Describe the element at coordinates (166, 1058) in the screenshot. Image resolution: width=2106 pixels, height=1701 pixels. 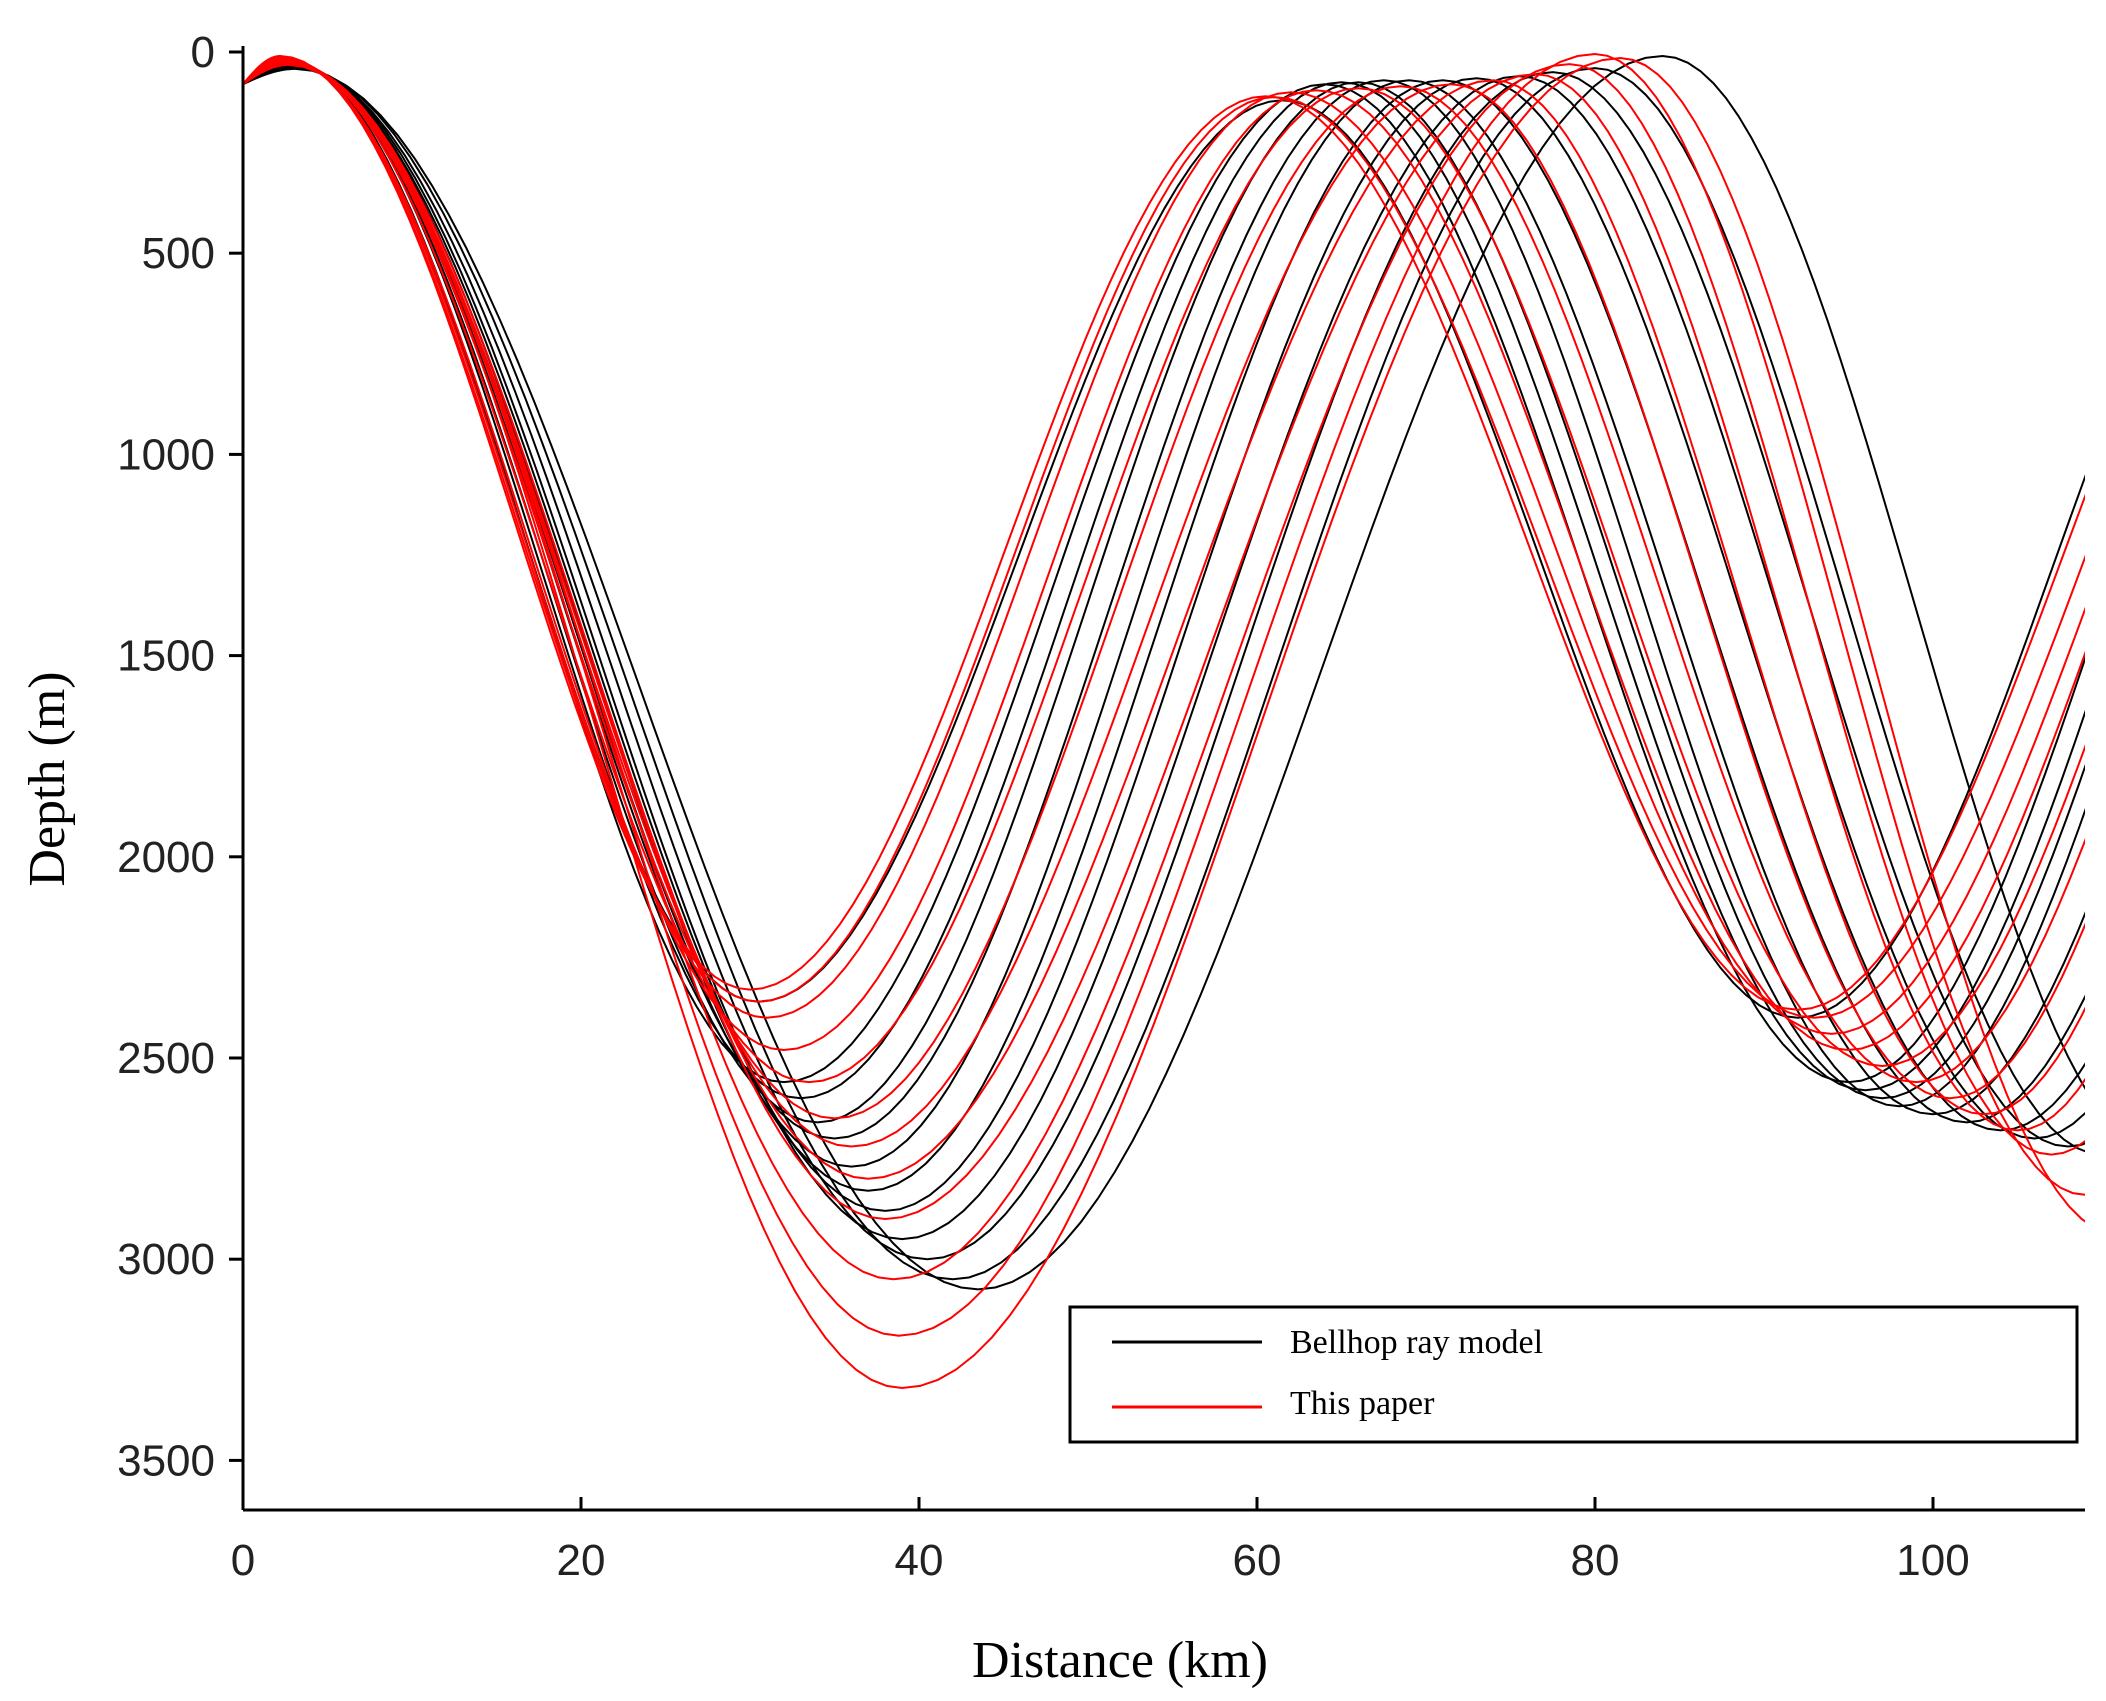
I see `y-tick-label: 2500` at that location.